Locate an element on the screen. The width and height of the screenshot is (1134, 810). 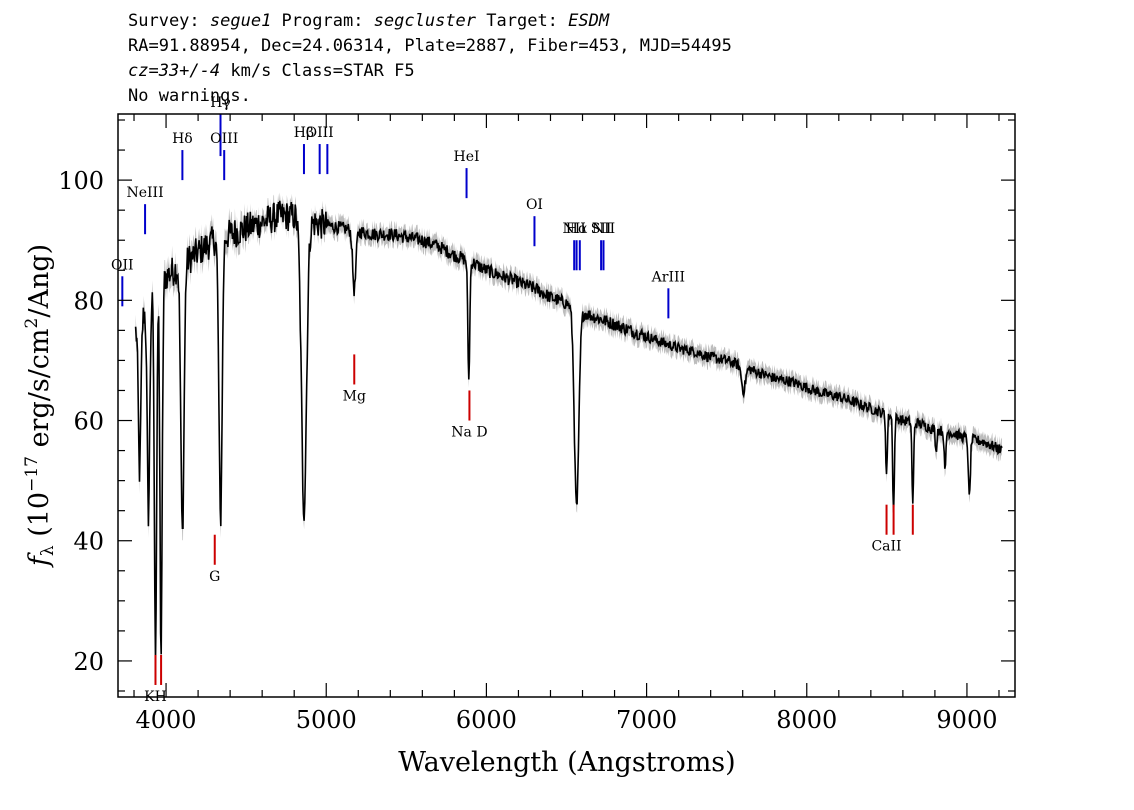
emission-marker-label: NeIII is located at coordinates (144, 193).